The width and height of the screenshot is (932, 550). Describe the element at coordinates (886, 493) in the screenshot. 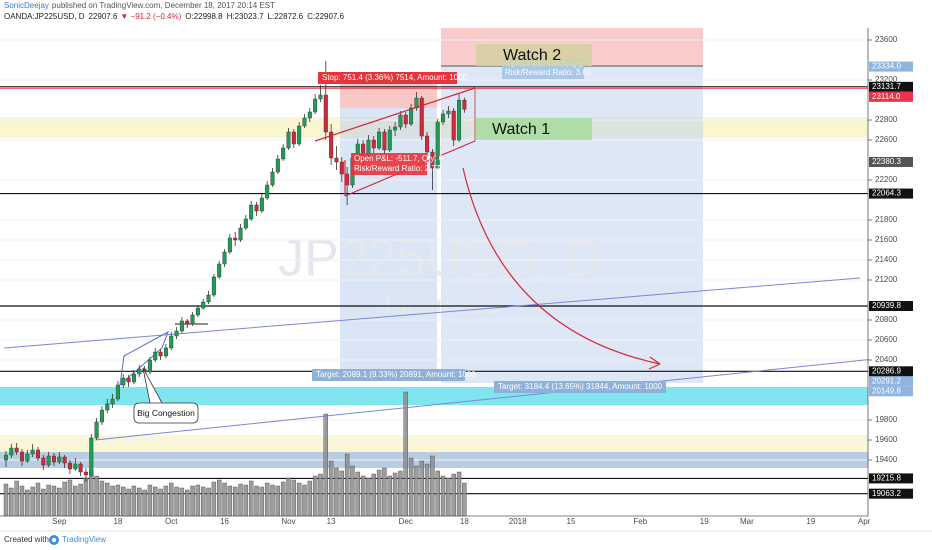

I see `level-label: 19063.2` at that location.